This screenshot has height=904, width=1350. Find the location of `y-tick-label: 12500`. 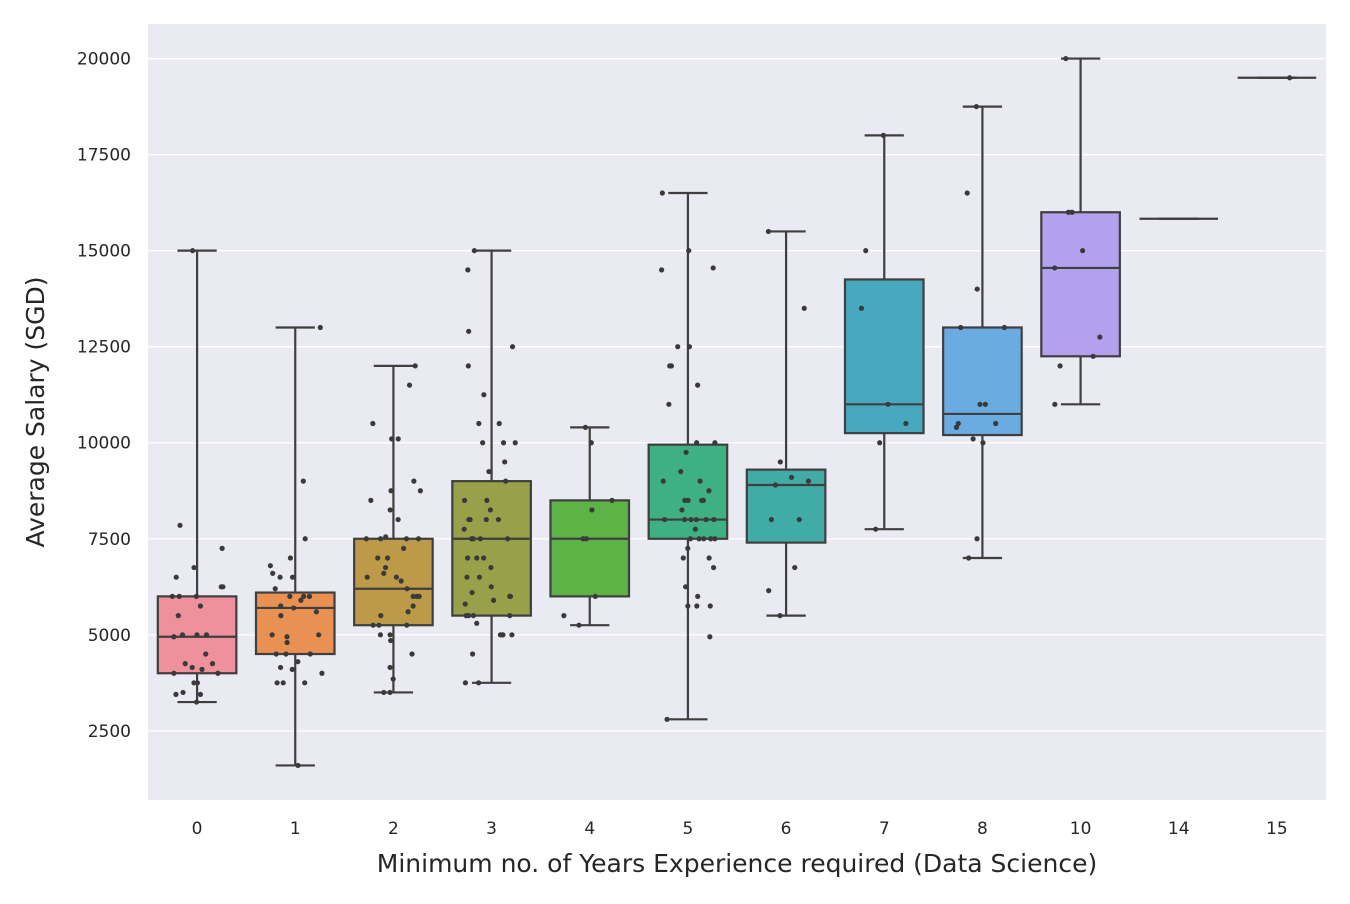

y-tick-label: 12500 is located at coordinates (104, 348).